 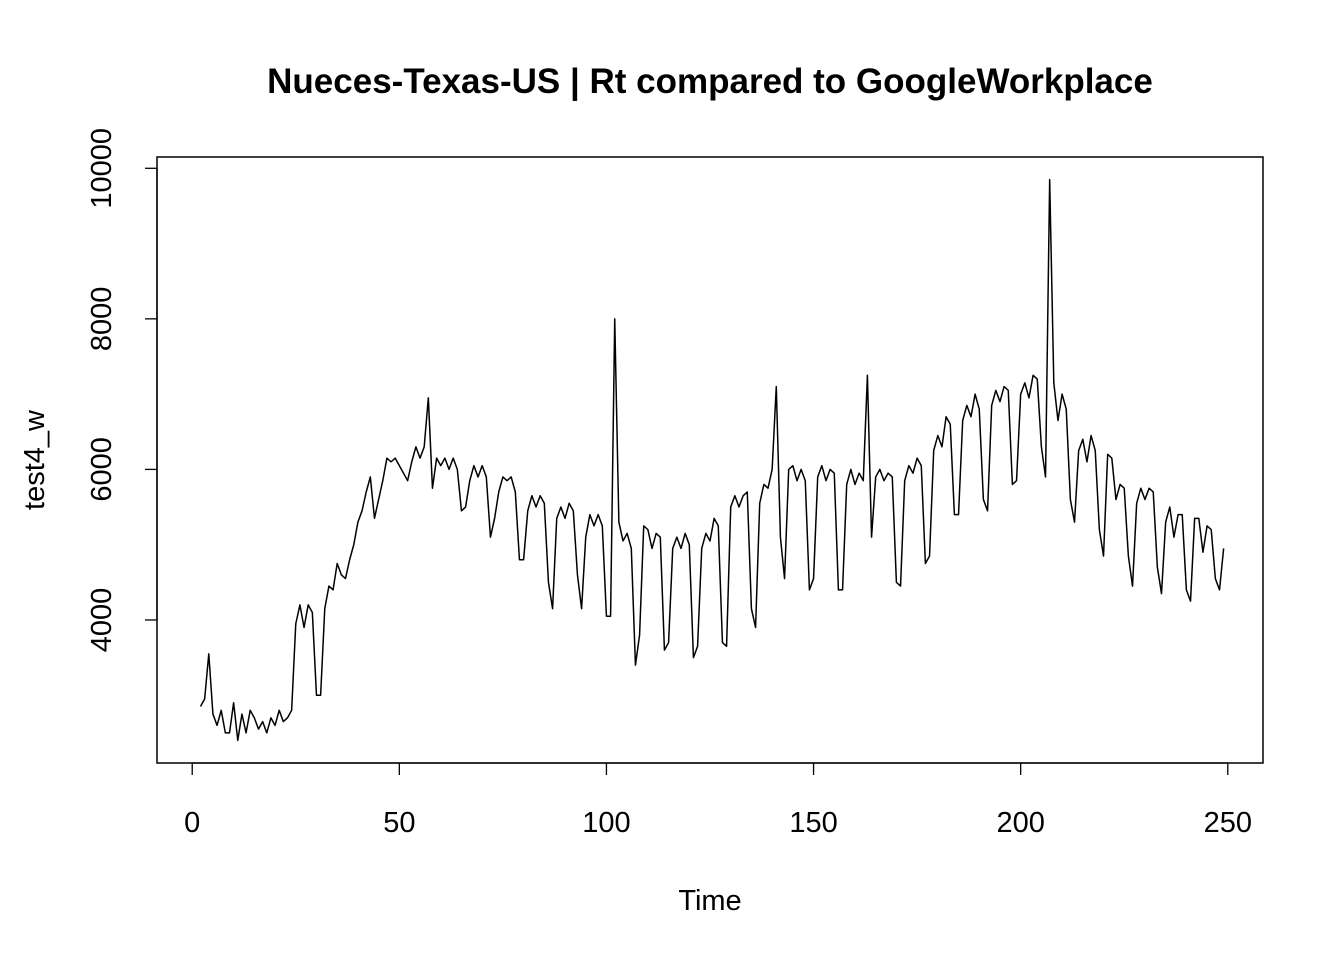 I want to click on x-tick-label: 0, so click(x=192, y=823).